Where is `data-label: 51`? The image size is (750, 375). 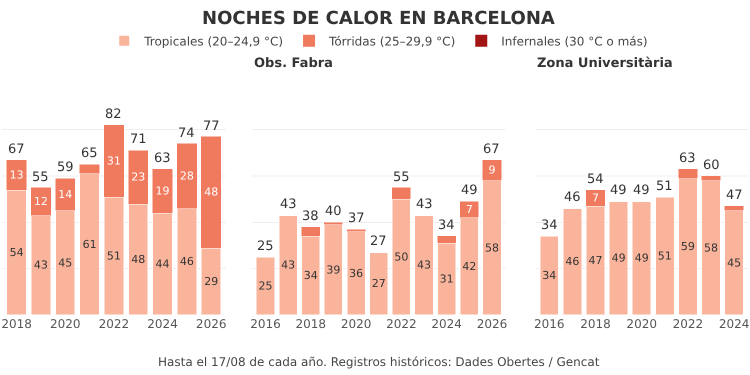
data-label: 51 is located at coordinates (665, 255).